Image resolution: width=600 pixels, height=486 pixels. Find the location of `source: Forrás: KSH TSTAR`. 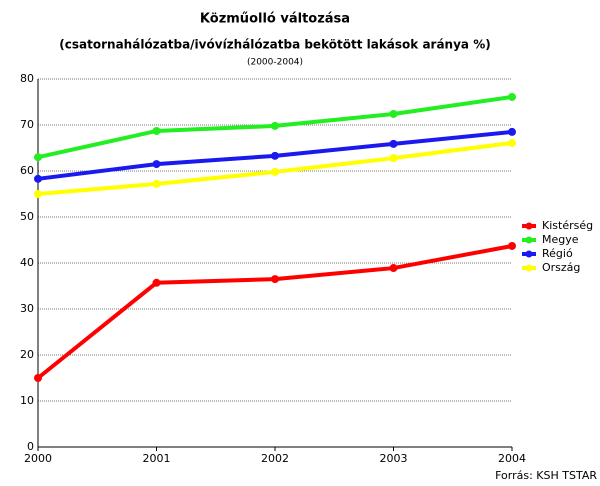

source: Forrás: KSH TSTAR is located at coordinates (546, 475).